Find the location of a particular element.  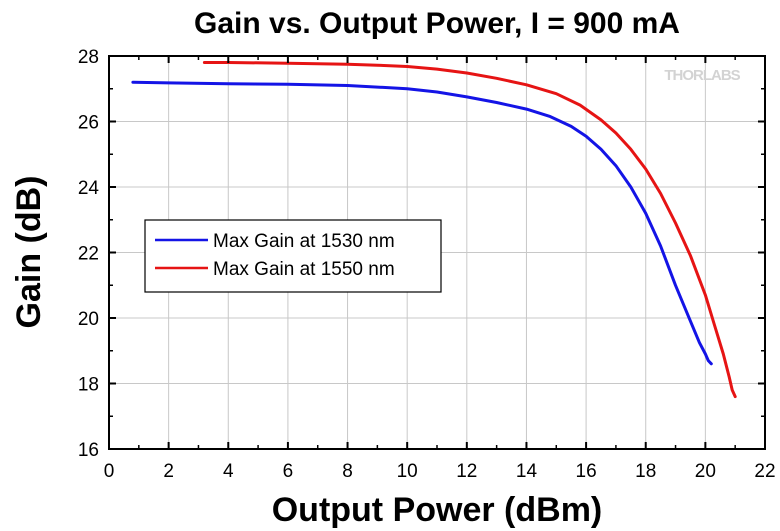

y-tick-label: 16 is located at coordinates (88, 450).